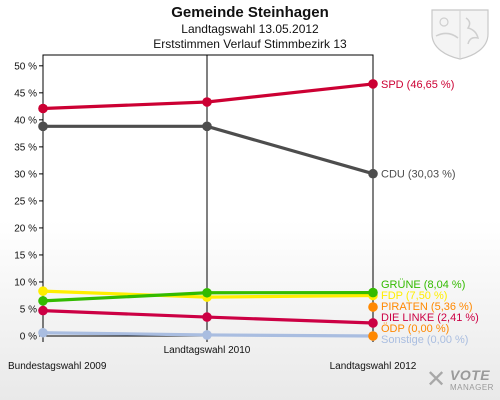 The height and width of the screenshot is (400, 500). What do you see at coordinates (373, 366) in the screenshot?
I see `x-tick-label: Landtagswahl 2012` at bounding box center [373, 366].